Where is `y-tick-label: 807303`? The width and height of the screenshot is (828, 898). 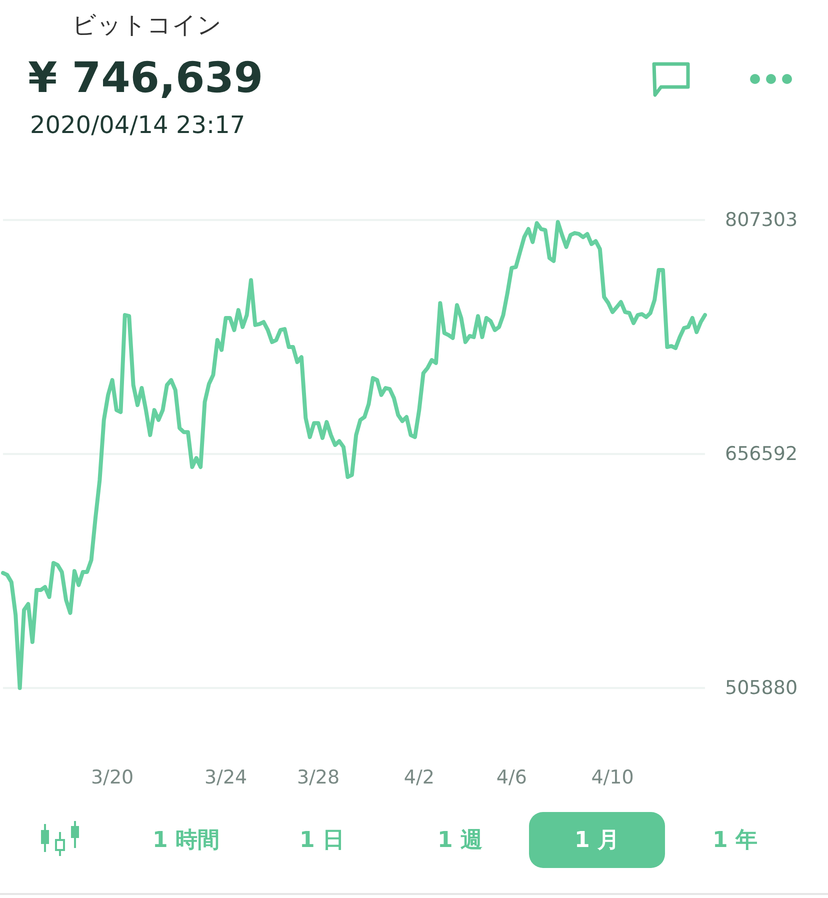 y-tick-label: 807303 is located at coordinates (761, 220).